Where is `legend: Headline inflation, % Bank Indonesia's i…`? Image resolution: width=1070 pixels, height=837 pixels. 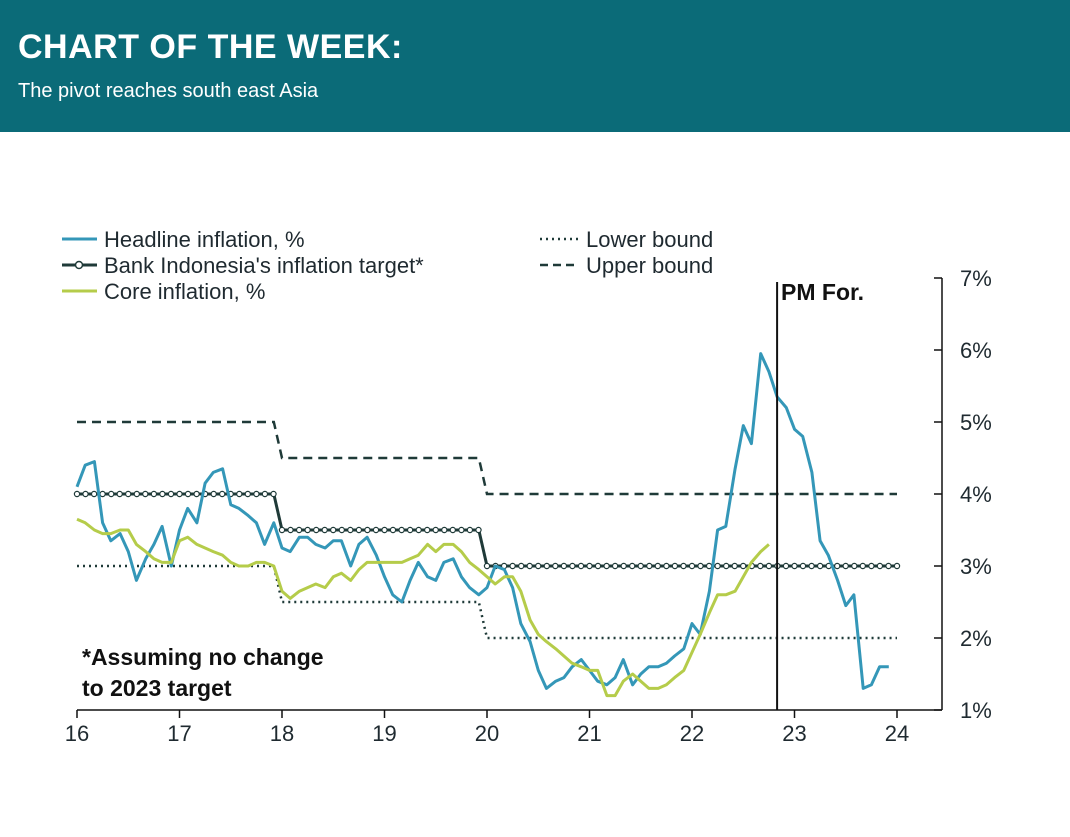 legend: Headline inflation, % Bank Indonesia's i… is located at coordinates (387, 265).